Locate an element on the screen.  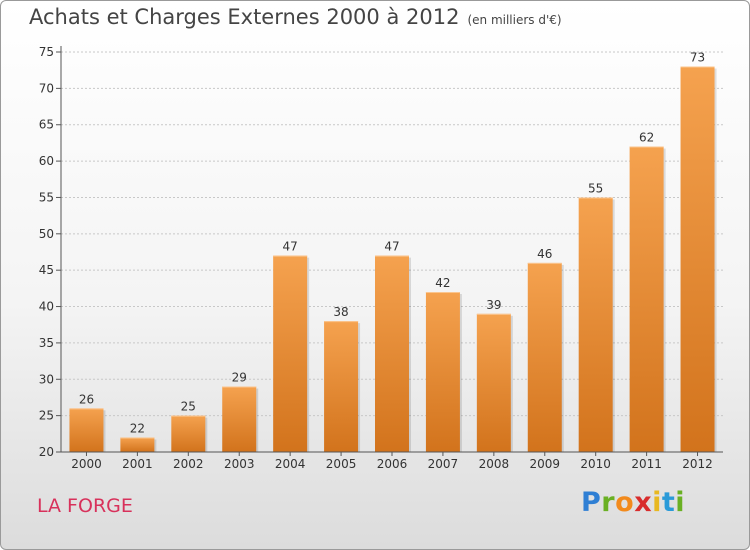
bar-value-label: 26 is located at coordinates (86, 399).